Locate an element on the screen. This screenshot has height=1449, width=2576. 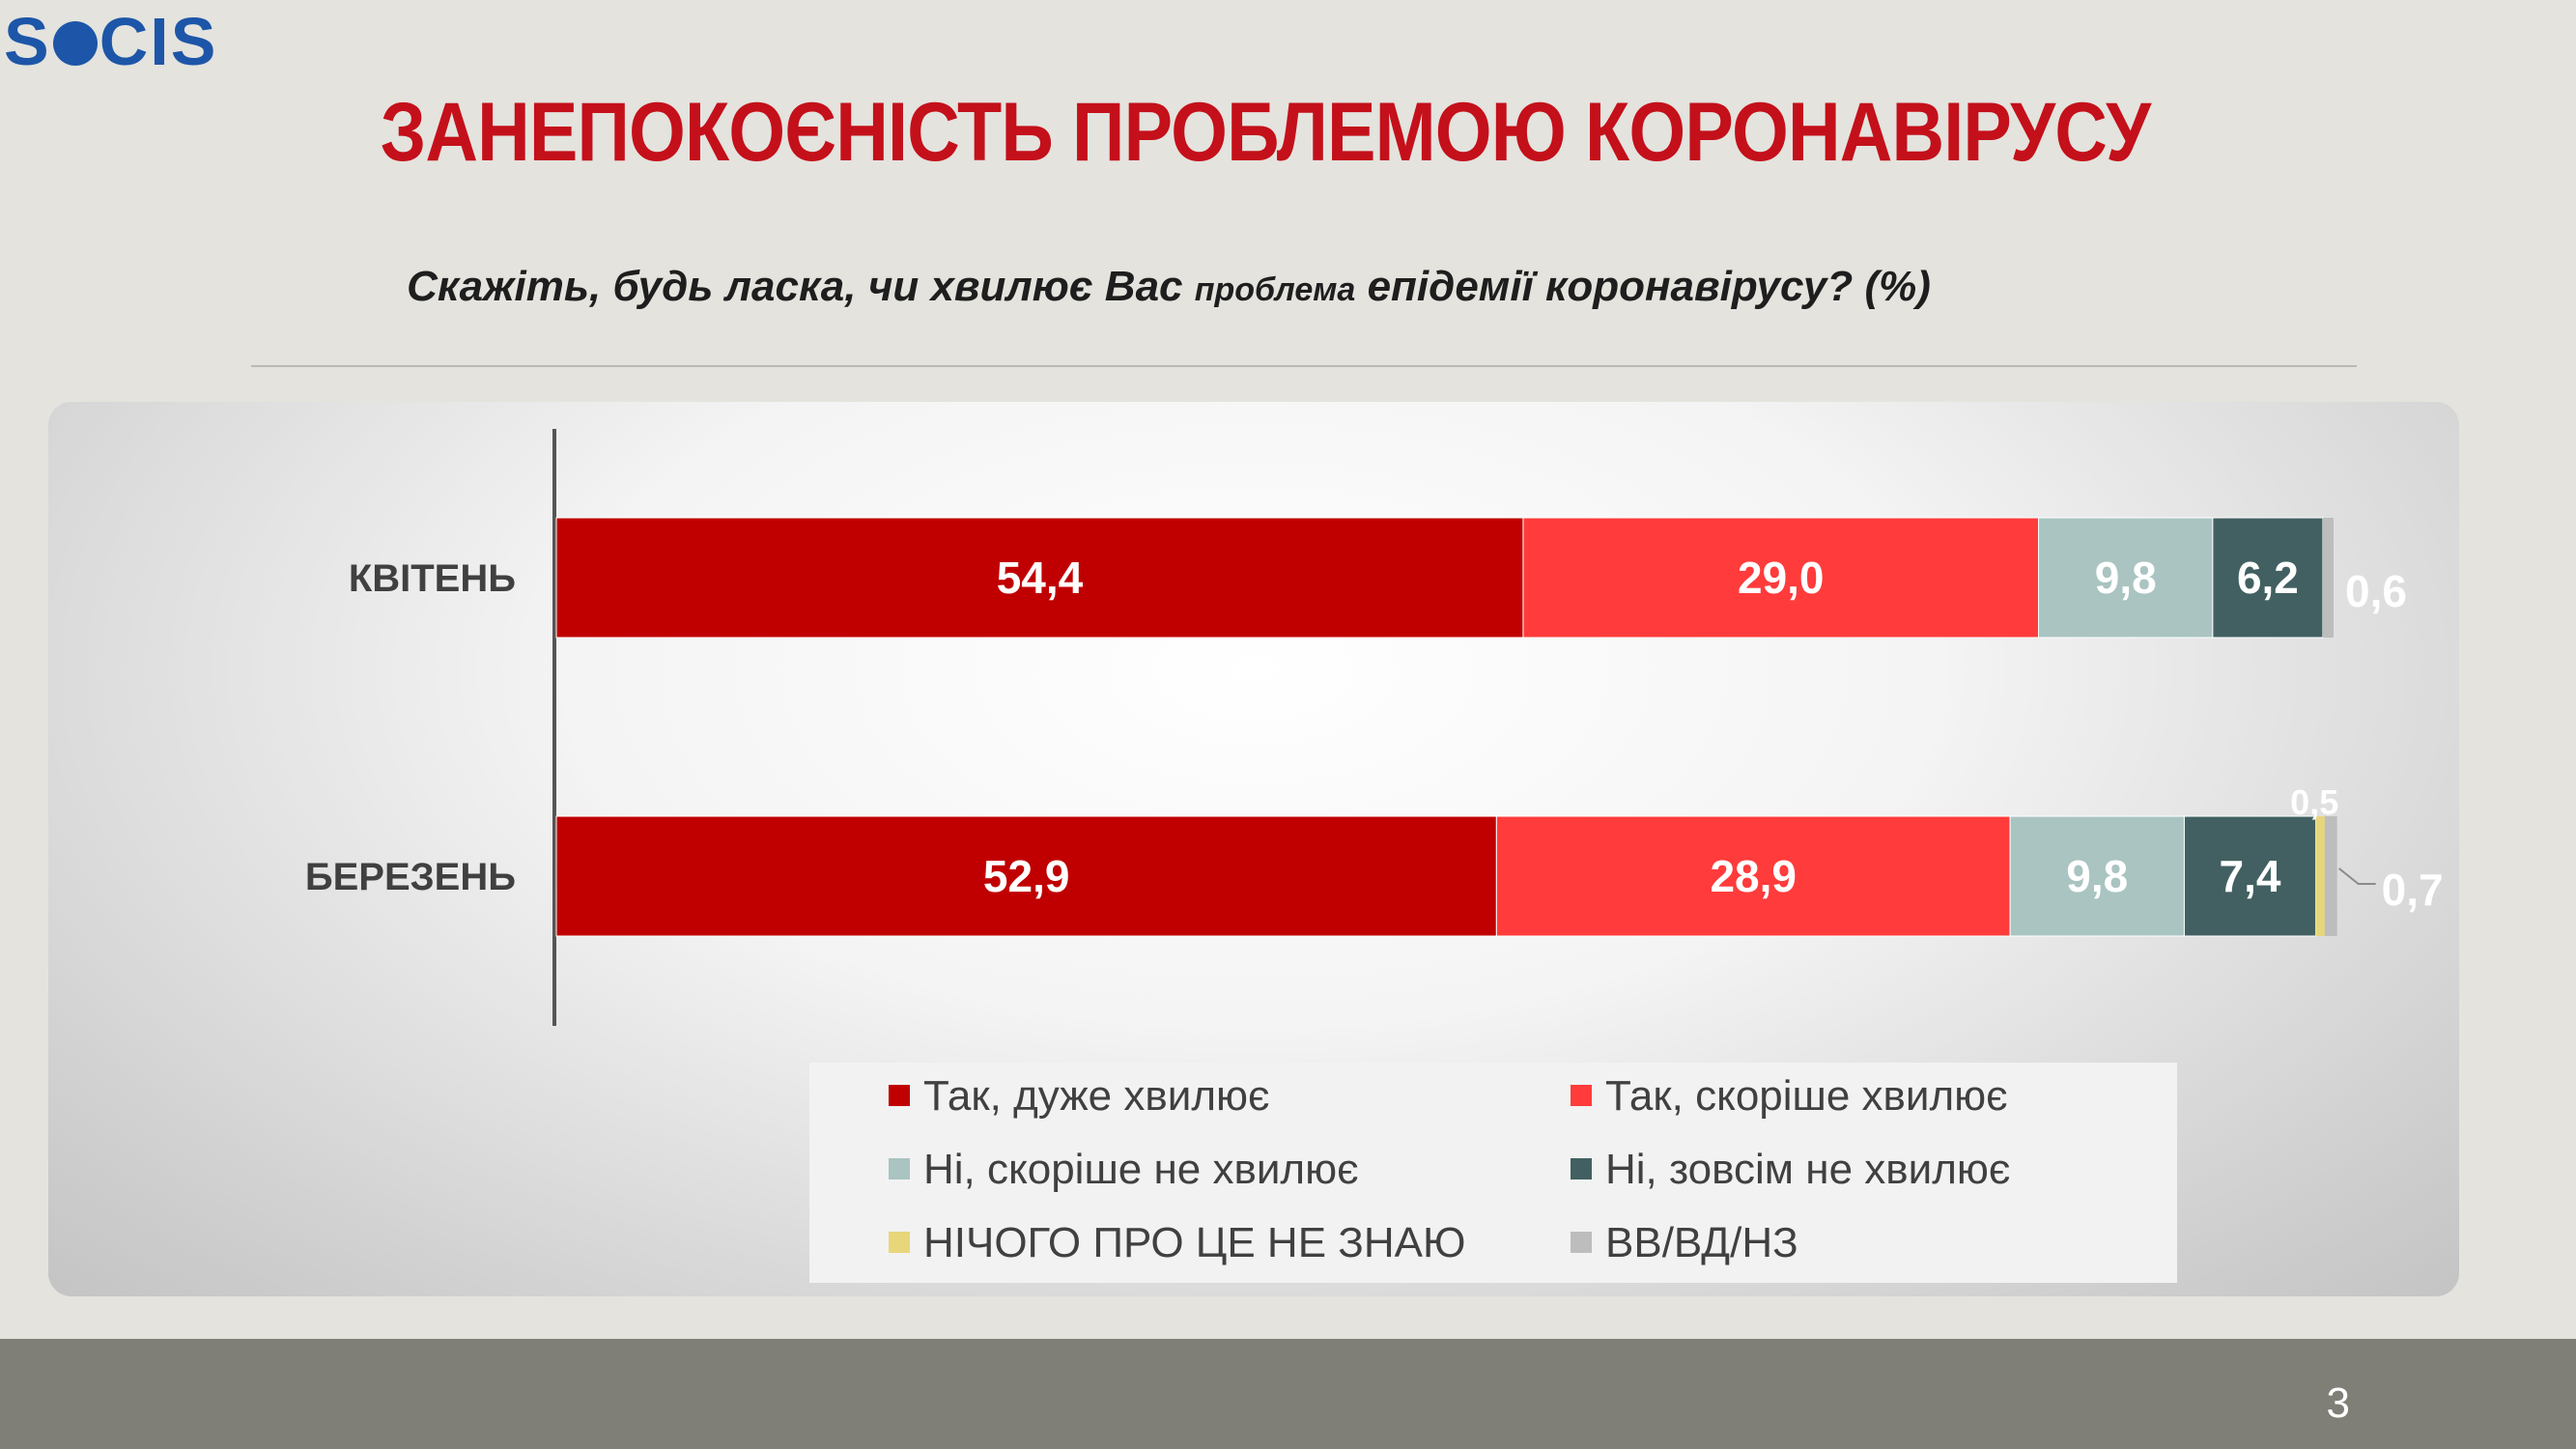
legend-item-0: Так, дуже хвилює is located at coordinates (1079, 1096).